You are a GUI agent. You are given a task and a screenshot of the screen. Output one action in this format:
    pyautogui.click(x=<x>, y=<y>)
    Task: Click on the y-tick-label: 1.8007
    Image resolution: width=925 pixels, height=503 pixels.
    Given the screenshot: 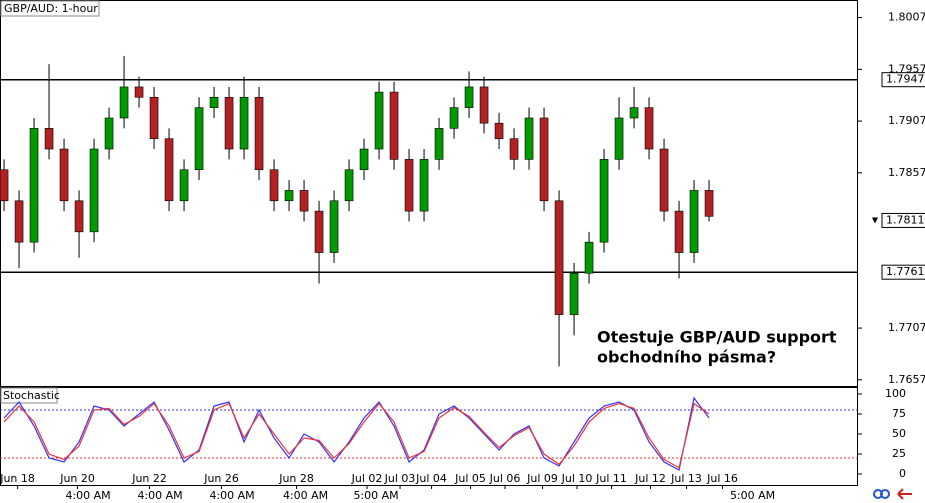 What is the action you would take?
    pyautogui.click(x=906, y=17)
    